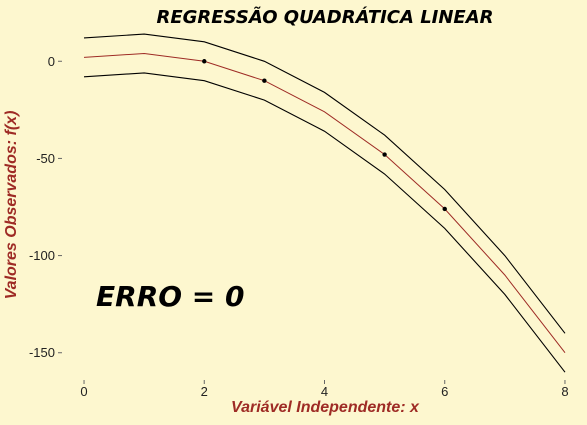  I want to click on y-tick-label: -50, so click(45, 158).